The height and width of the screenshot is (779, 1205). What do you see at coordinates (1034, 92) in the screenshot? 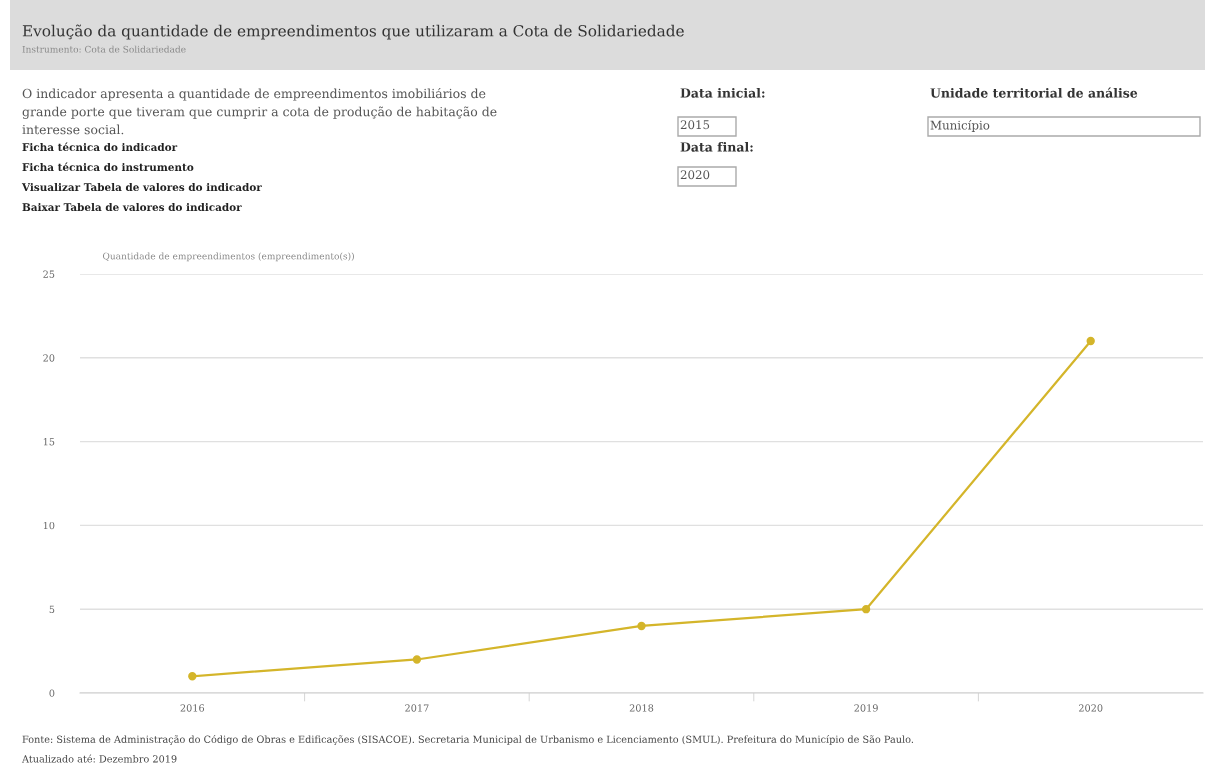
I see `text: Unidade territorial de análise` at bounding box center [1034, 92].